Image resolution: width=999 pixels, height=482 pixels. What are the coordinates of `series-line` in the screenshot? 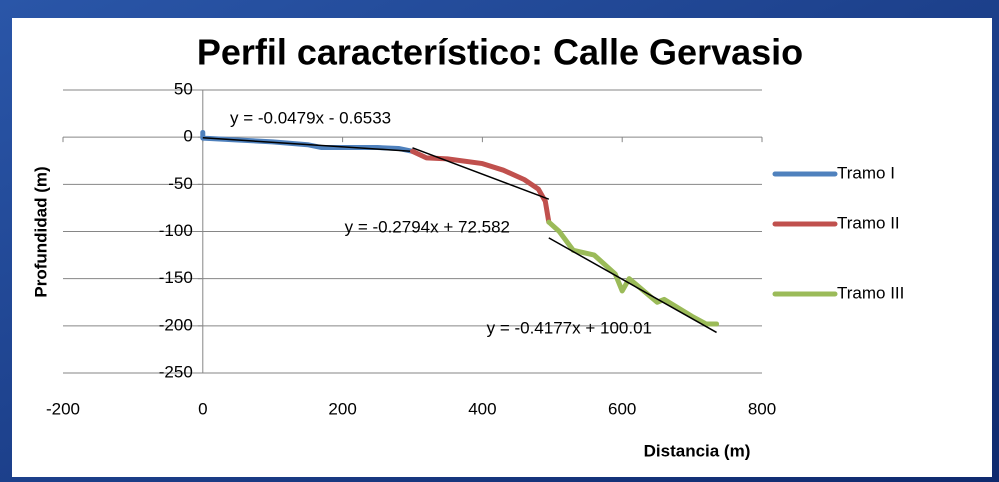 It's located at (633, 273).